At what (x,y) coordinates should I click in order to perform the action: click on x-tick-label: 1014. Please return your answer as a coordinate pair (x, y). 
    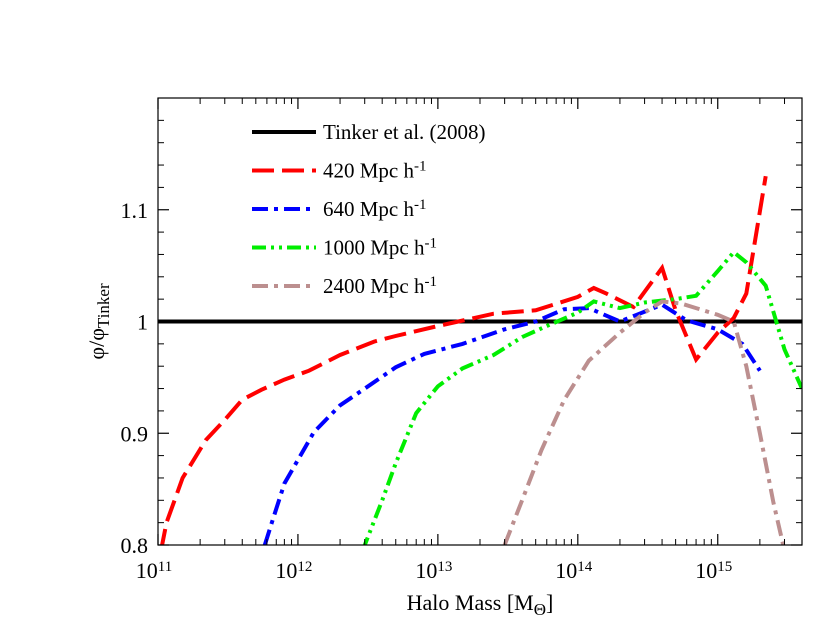
    Looking at the image, I should click on (574, 570).